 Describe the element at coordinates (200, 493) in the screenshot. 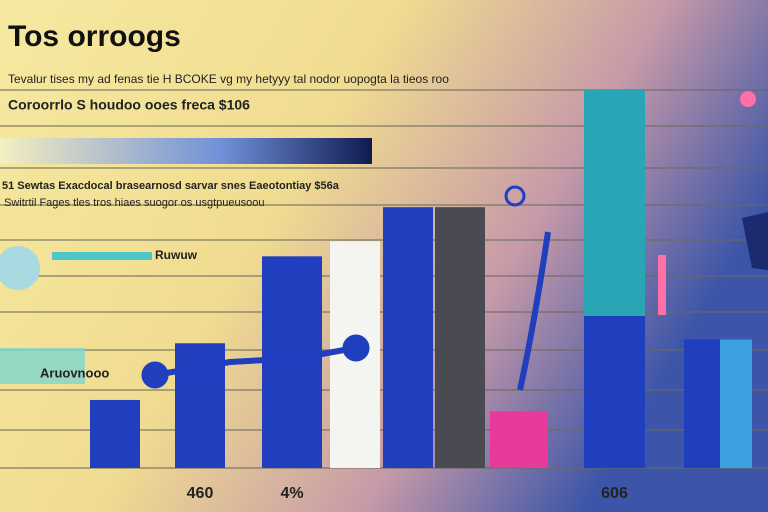

I see `x-tick-label: 460` at that location.